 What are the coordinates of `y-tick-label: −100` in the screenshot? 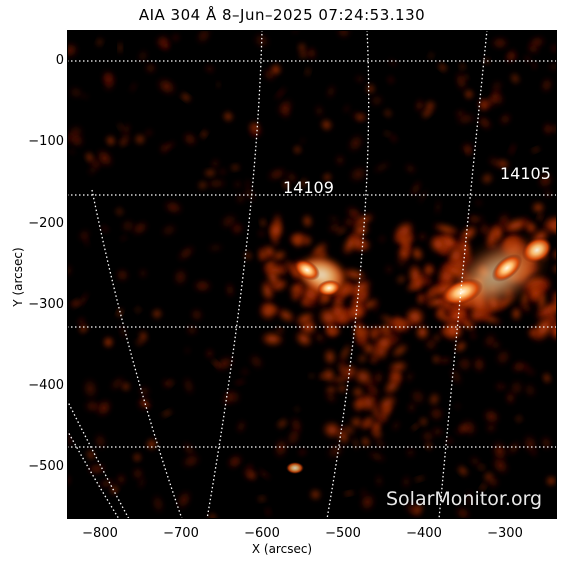 It's located at (46, 141).